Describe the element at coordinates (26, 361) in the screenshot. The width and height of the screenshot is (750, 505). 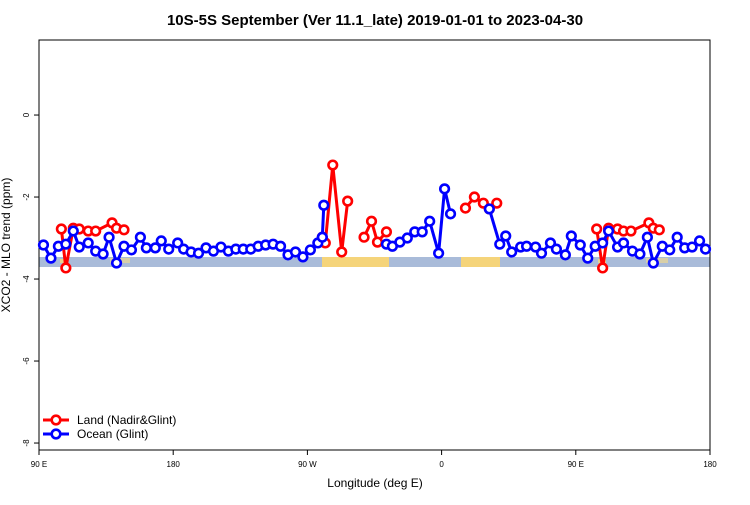
I see `y-tick-label: -6` at that location.